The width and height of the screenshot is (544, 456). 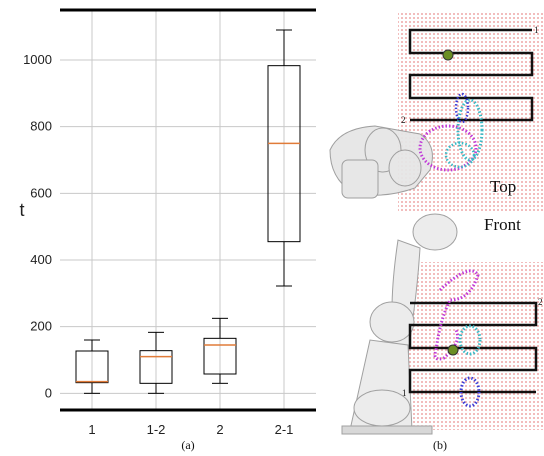 What do you see at coordinates (156, 429) in the screenshot?
I see `x-tick-label-1: 1-2` at bounding box center [156, 429].